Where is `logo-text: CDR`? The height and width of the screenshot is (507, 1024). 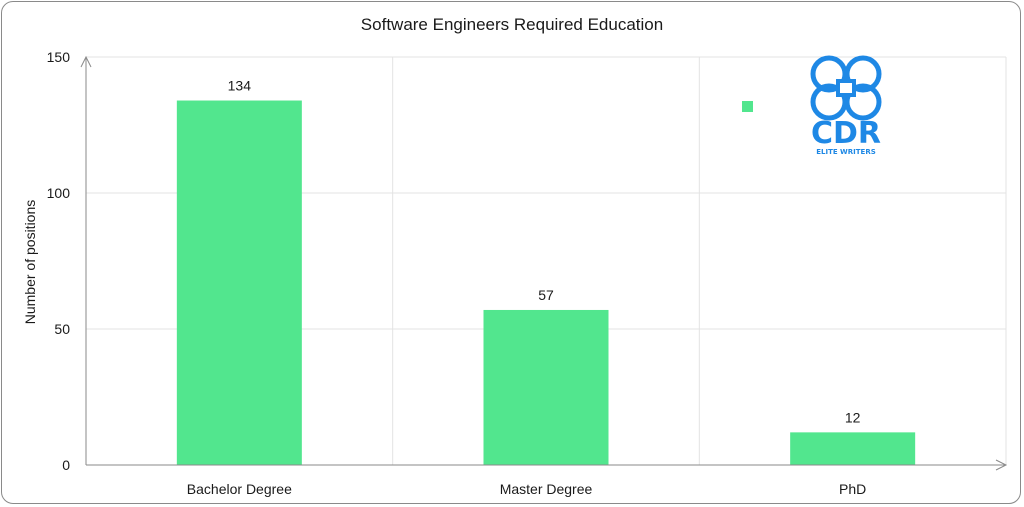 logo-text: CDR is located at coordinates (846, 133).